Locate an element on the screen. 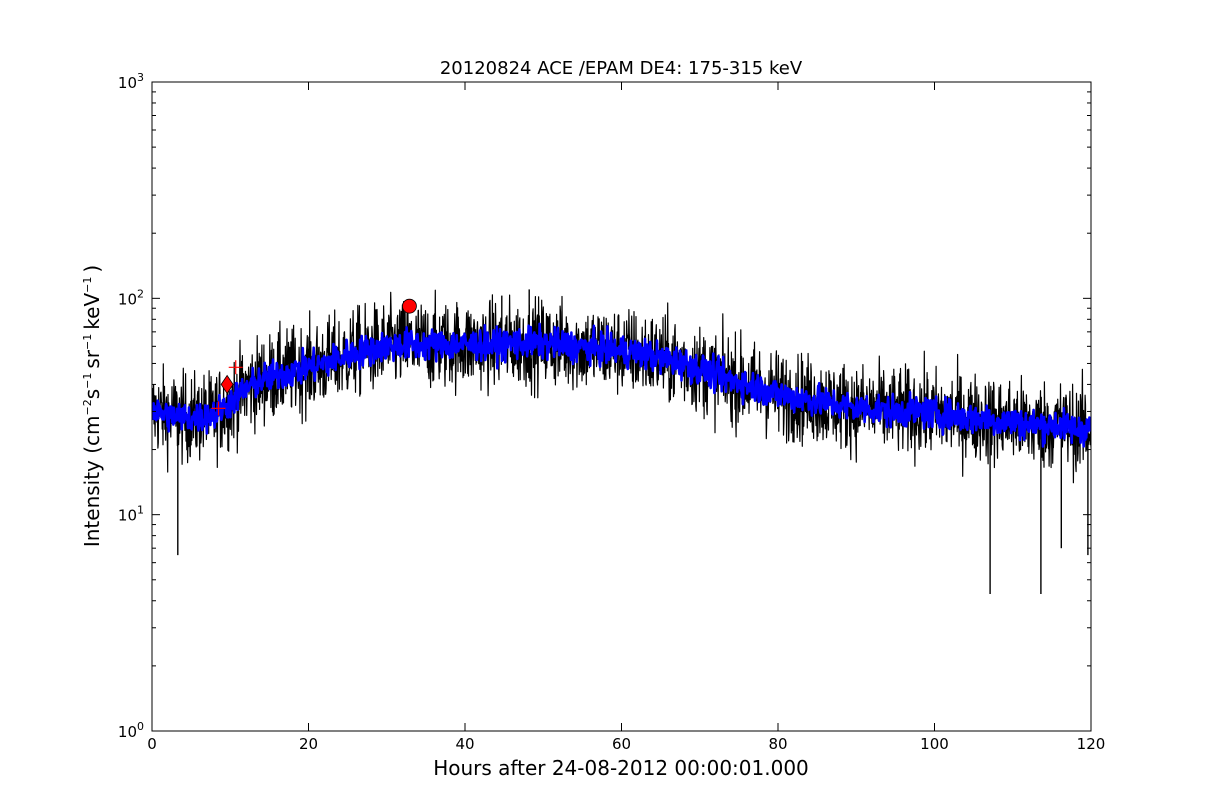 The image size is (1212, 812). x-tick-label-5: 100 is located at coordinates (934, 744).